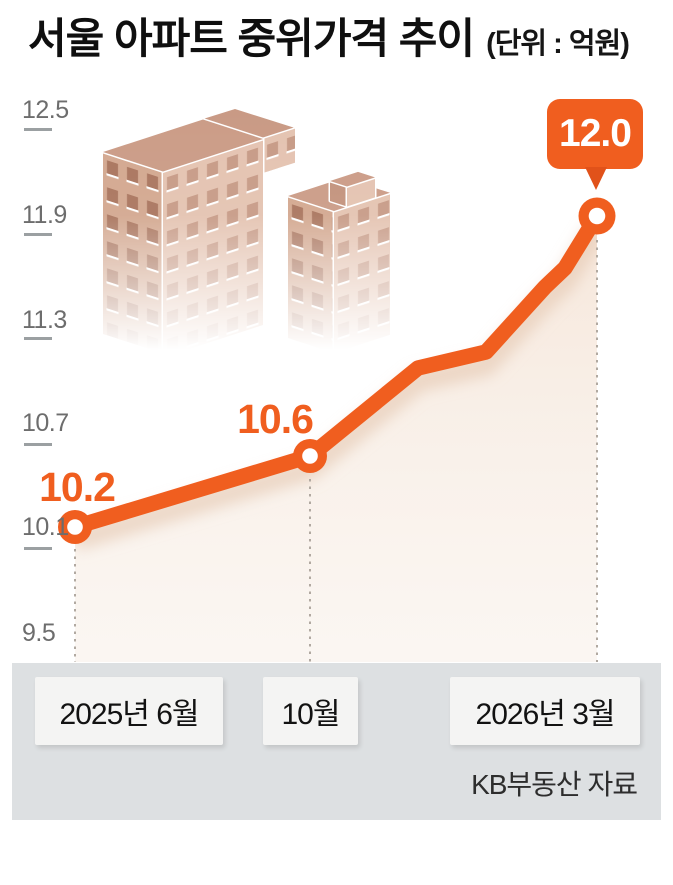 The height and width of the screenshot is (885, 673). I want to click on source-note: KB부동산 자료, so click(554, 784).